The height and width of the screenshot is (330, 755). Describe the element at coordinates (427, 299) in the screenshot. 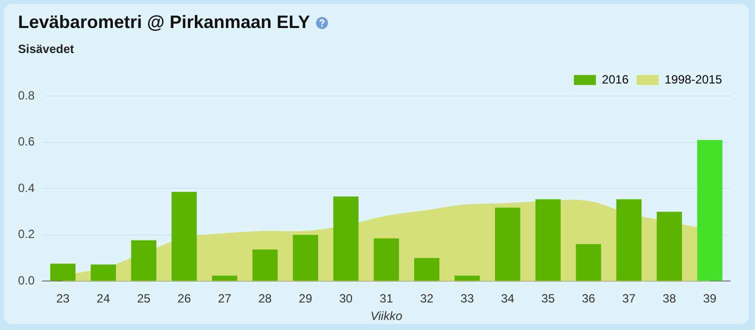

I see `x-tick-label: 32` at that location.